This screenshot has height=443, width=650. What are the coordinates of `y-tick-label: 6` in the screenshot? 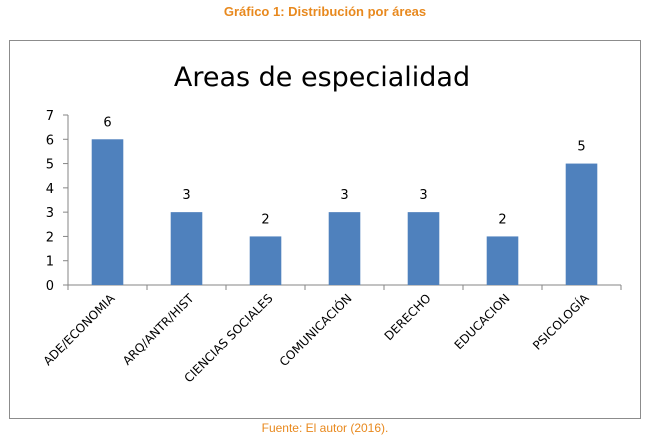 It's located at (50, 140).